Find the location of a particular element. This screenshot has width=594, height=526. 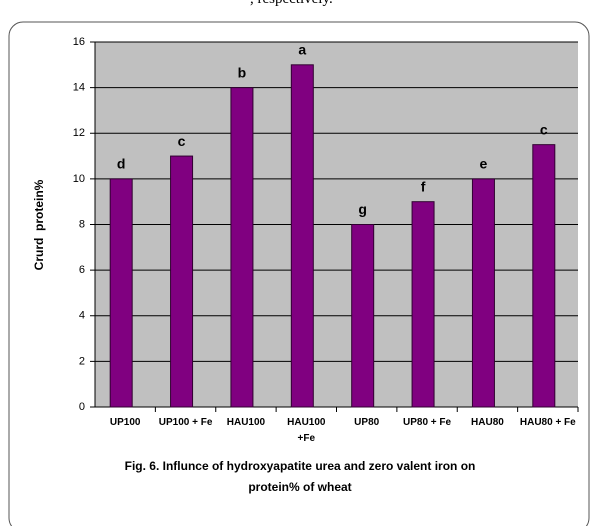

x-tick-label: UP100 + Fe is located at coordinates (185, 422).